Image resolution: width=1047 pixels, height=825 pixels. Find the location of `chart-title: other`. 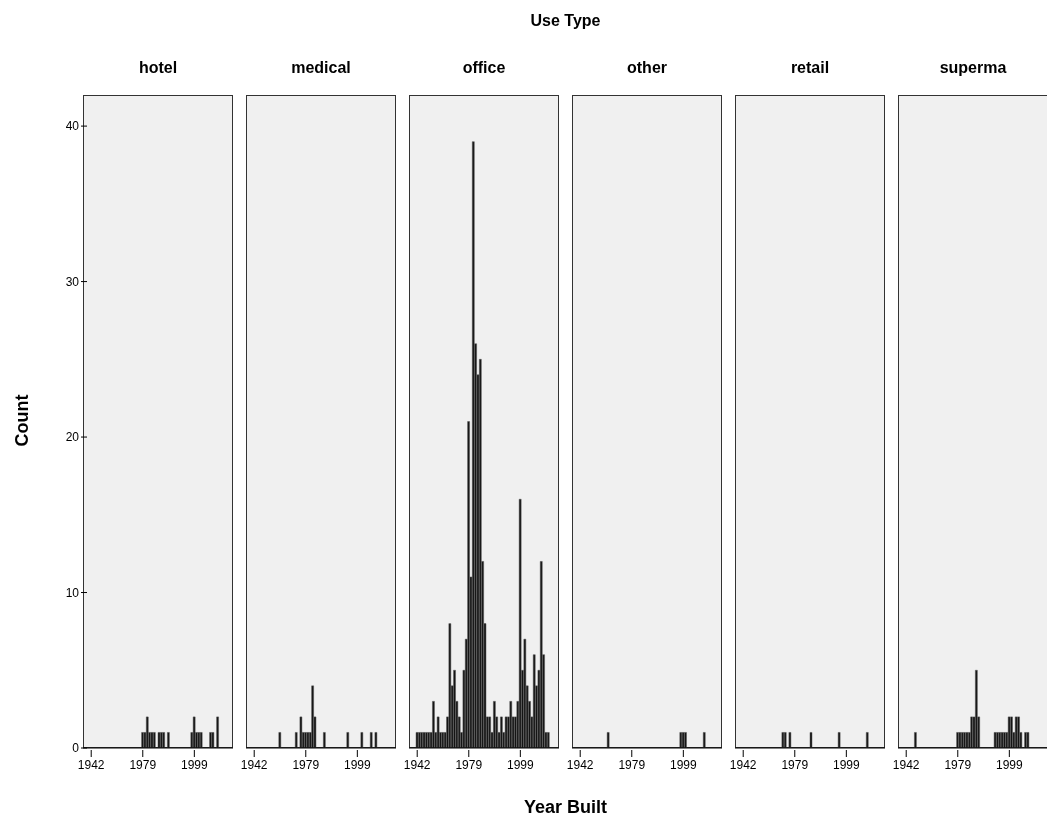

chart-title: other is located at coordinates (647, 68).